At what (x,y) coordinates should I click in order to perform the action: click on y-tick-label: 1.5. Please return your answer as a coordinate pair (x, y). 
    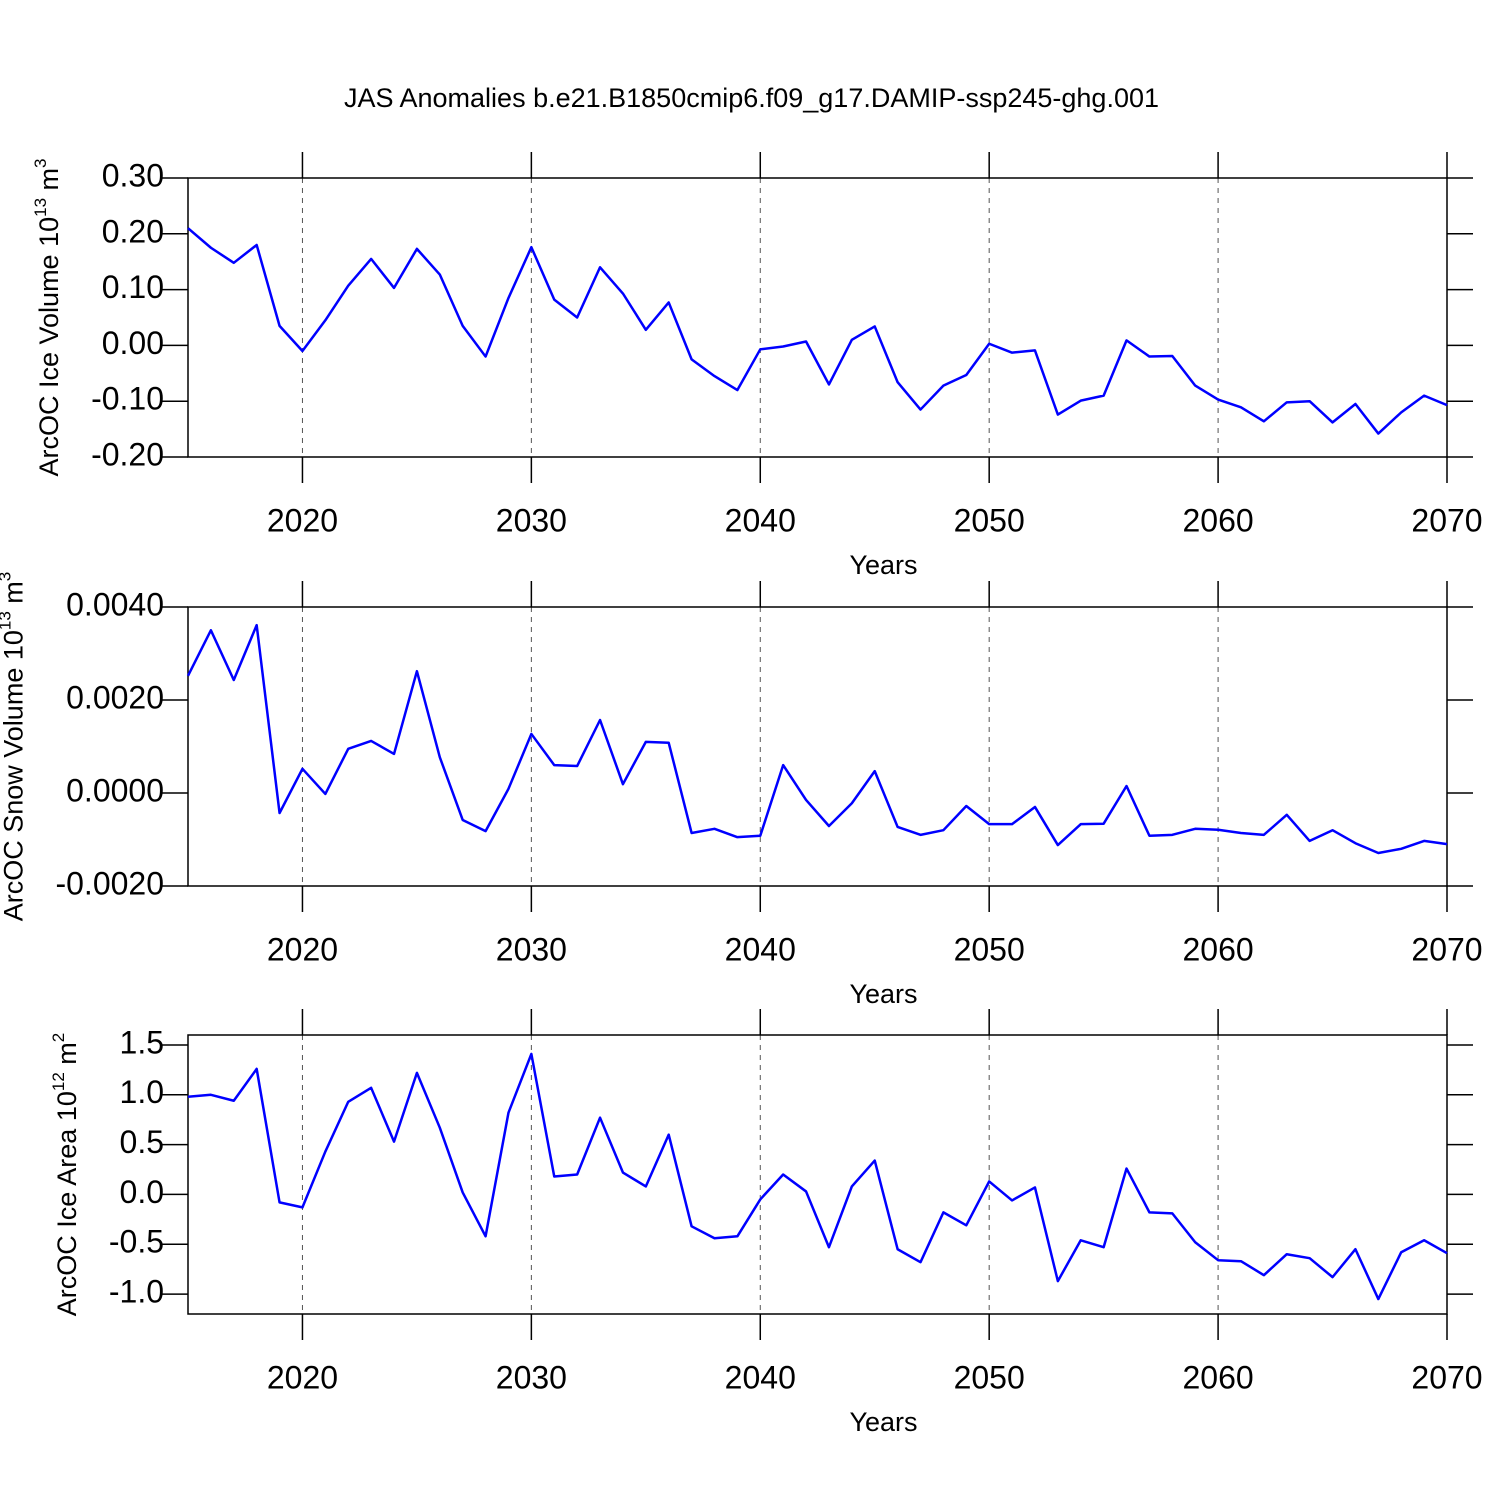
    Looking at the image, I should click on (142, 1042).